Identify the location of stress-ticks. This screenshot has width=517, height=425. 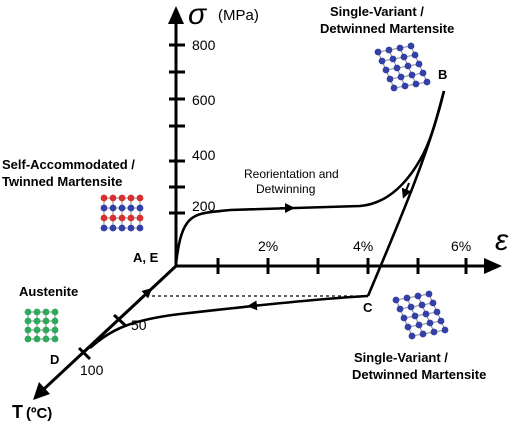
(177, 129).